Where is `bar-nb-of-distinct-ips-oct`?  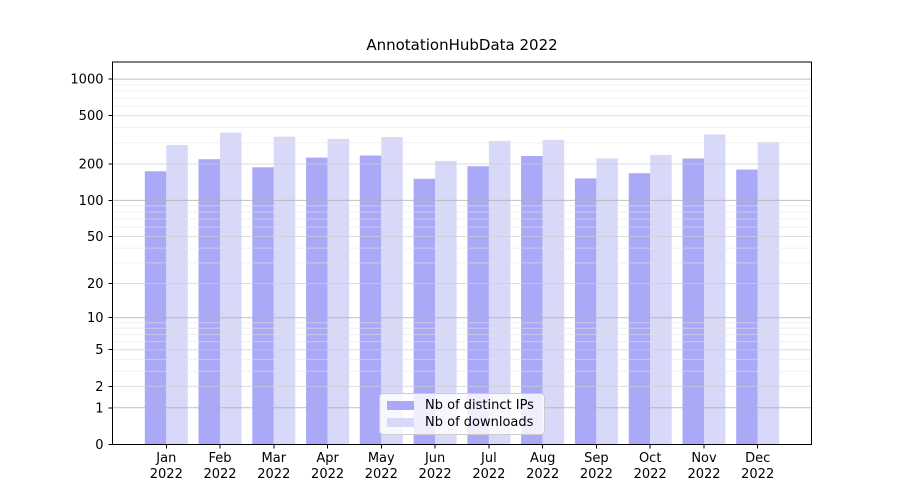 bar-nb-of-distinct-ips-oct is located at coordinates (639, 309).